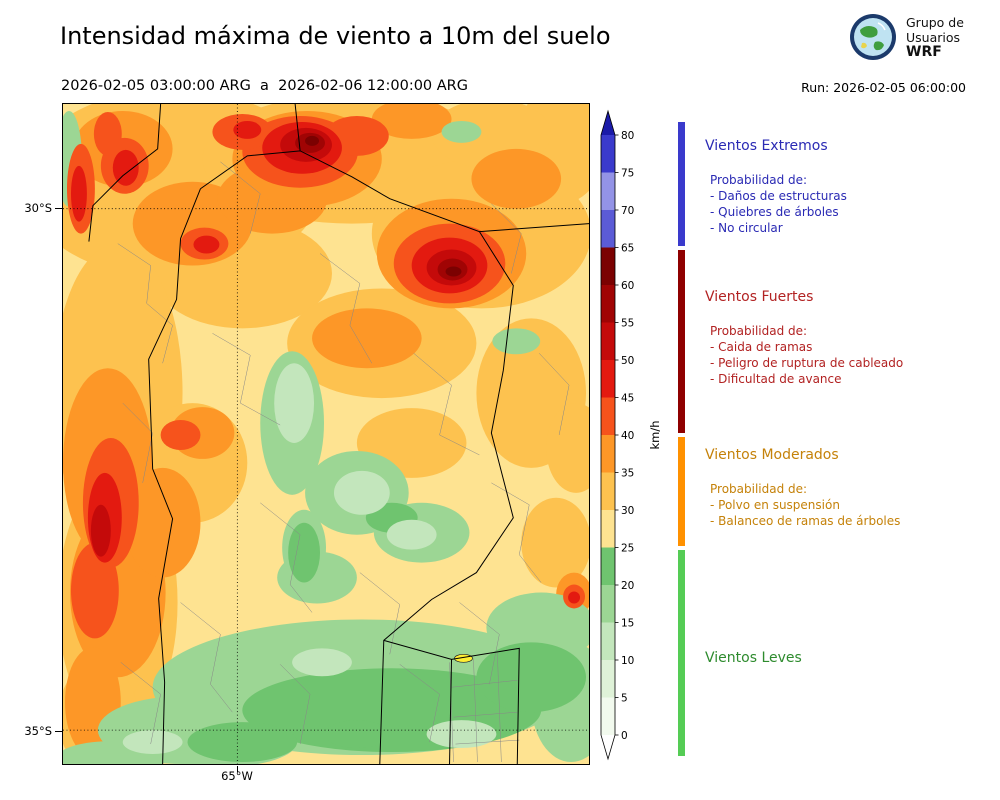 This screenshot has width=1000, height=800. I want to click on svg-text: 65, so click(627, 248).